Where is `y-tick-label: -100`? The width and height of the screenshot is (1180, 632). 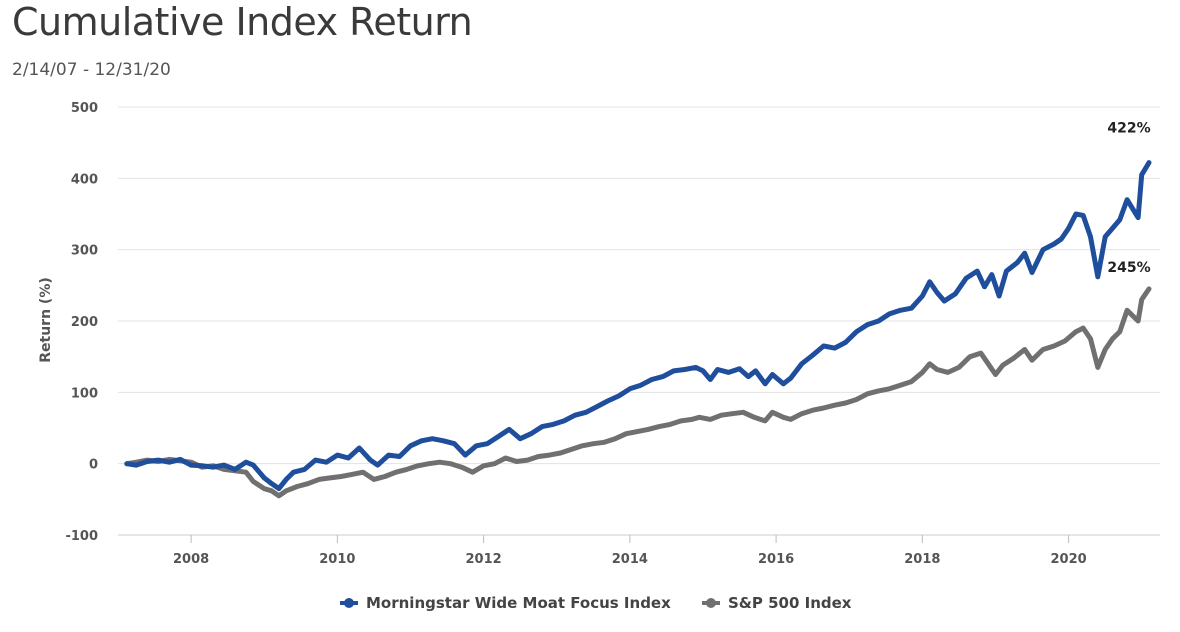 y-tick-label: -100 is located at coordinates (81, 536).